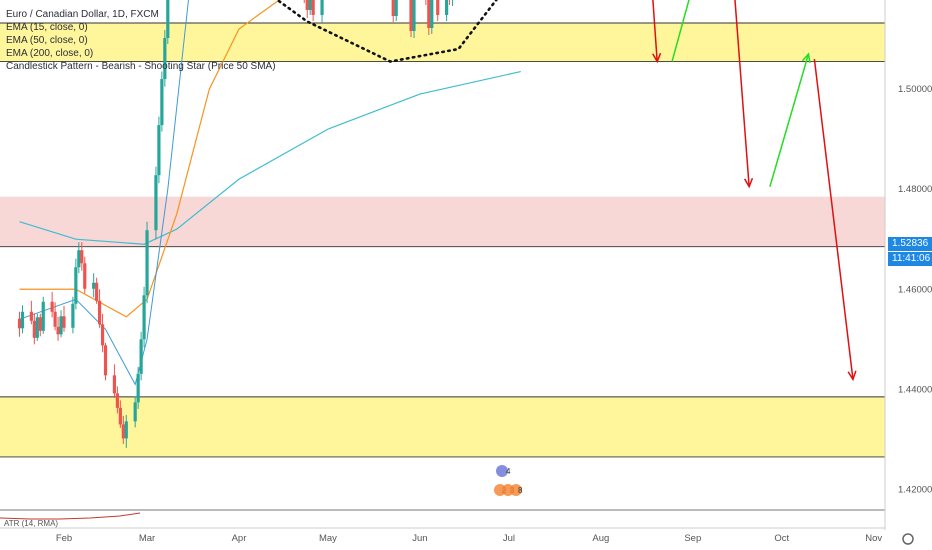 This screenshot has height=550, width=932. I want to click on y-tick-label-9: 1.44000, so click(915, 389).